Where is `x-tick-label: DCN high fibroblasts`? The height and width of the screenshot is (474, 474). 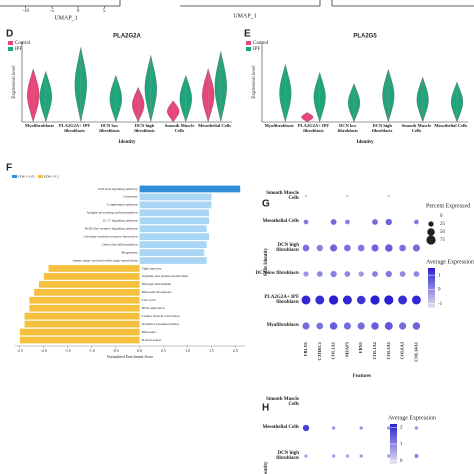 x-tick-label: DCN high fibroblasts is located at coordinates (144, 128).